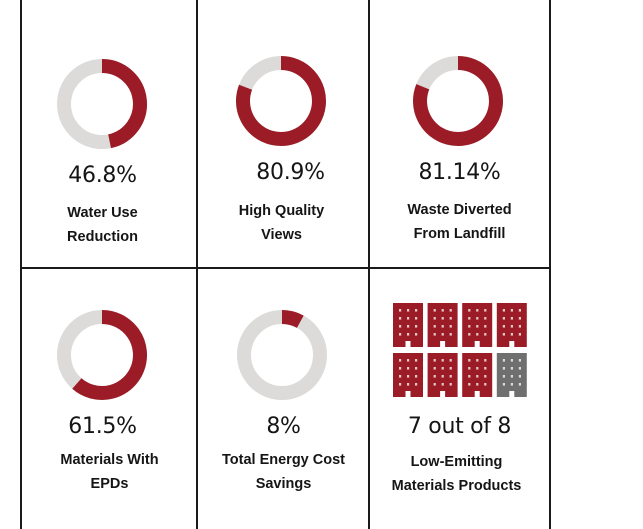 The height and width of the screenshot is (529, 643). What do you see at coordinates (102, 426) in the screenshot?
I see `metric-value: 61.5%` at bounding box center [102, 426].